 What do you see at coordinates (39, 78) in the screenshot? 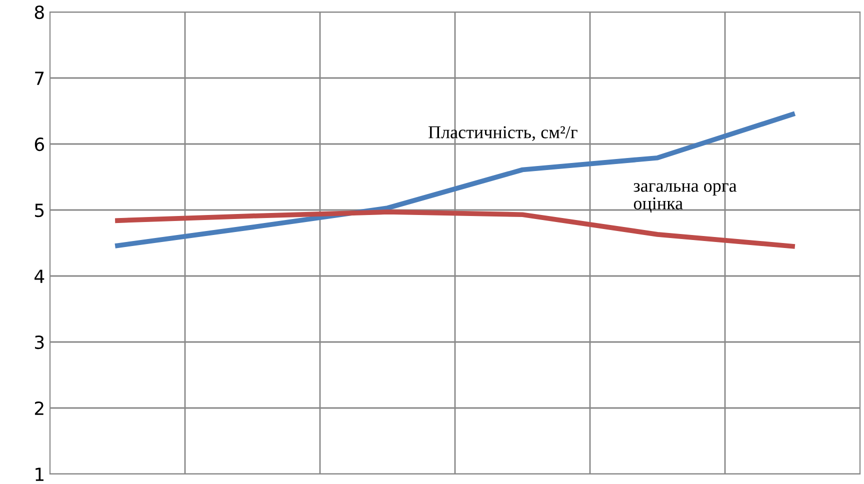
I see `y-tick-label: 7` at bounding box center [39, 78].